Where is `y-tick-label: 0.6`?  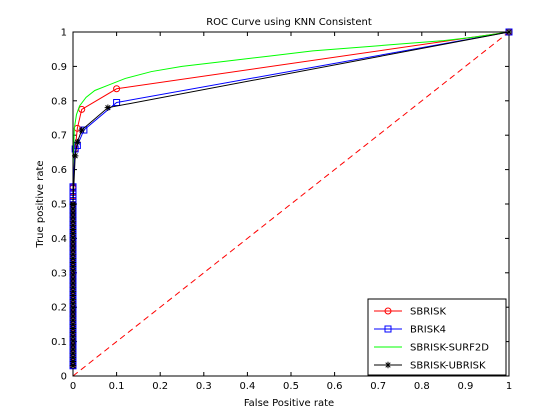 y-tick-label: 0.6 is located at coordinates (59, 170).